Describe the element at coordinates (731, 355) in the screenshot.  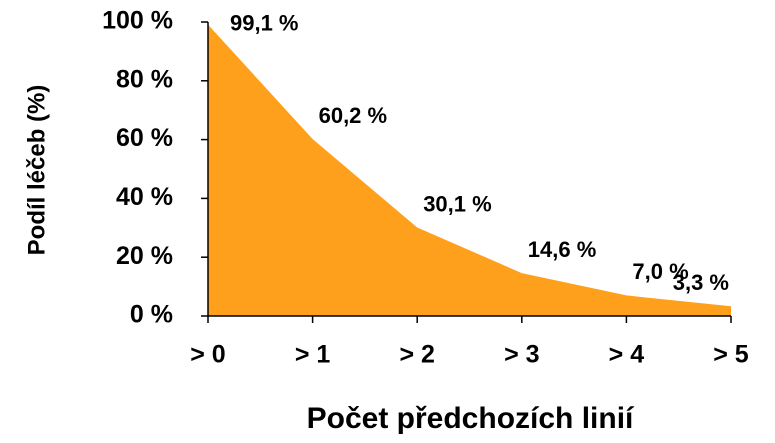
I see `x-tick-label: > 5` at that location.